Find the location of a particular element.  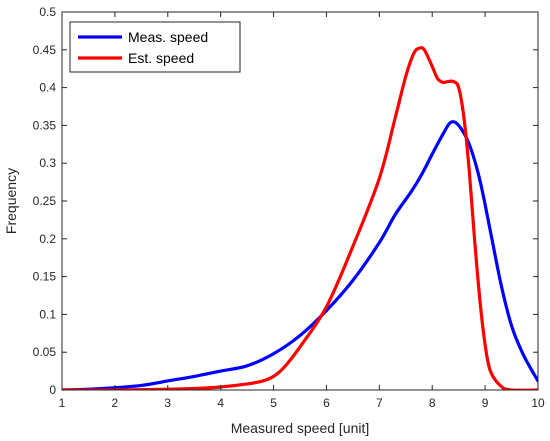

x-tick-label: 2 is located at coordinates (115, 403).